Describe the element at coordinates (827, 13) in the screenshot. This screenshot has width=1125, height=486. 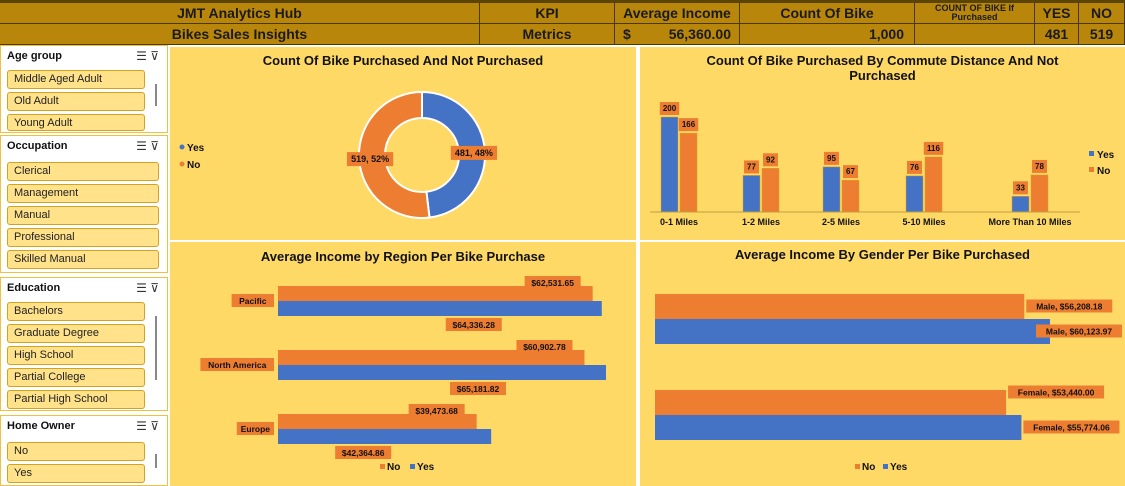
I see `count-label: Count Of Bike` at that location.